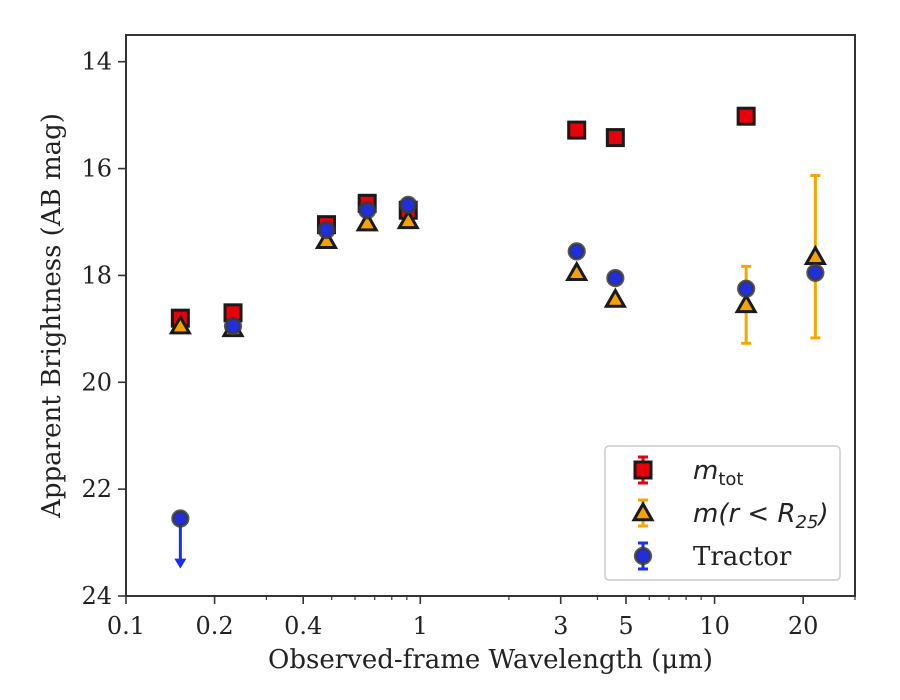 The height and width of the screenshot is (700, 900). I want to click on x-axis-ticks: 0.1 0.2 0.4 1 3 5 10 20, so click(481, 618).